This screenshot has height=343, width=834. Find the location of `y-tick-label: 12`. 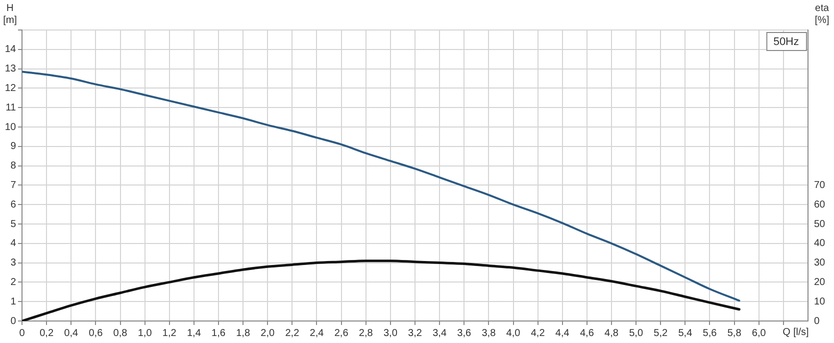

y-tick-label: 12 is located at coordinates (10, 88).